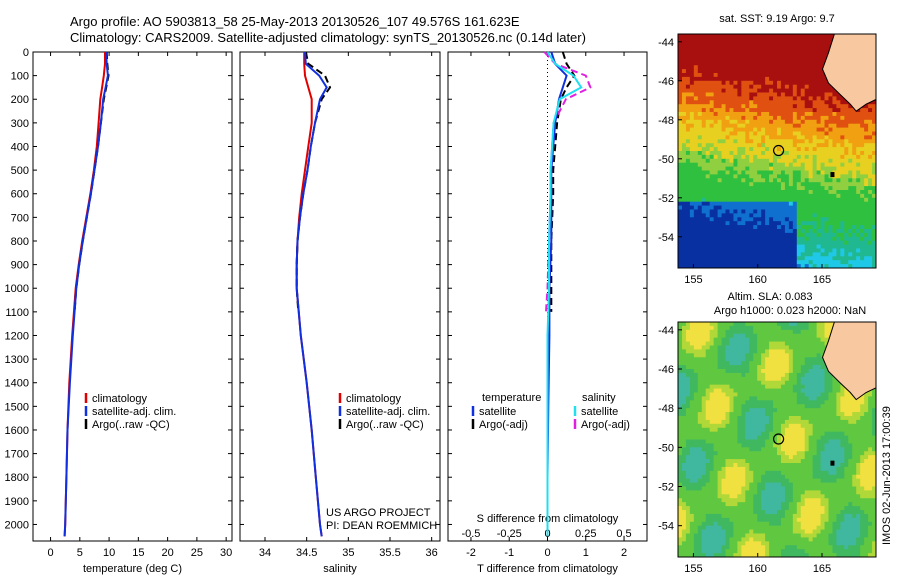 The image size is (900, 580). I want to click on sst_map-lat-label: -54, so click(666, 238).